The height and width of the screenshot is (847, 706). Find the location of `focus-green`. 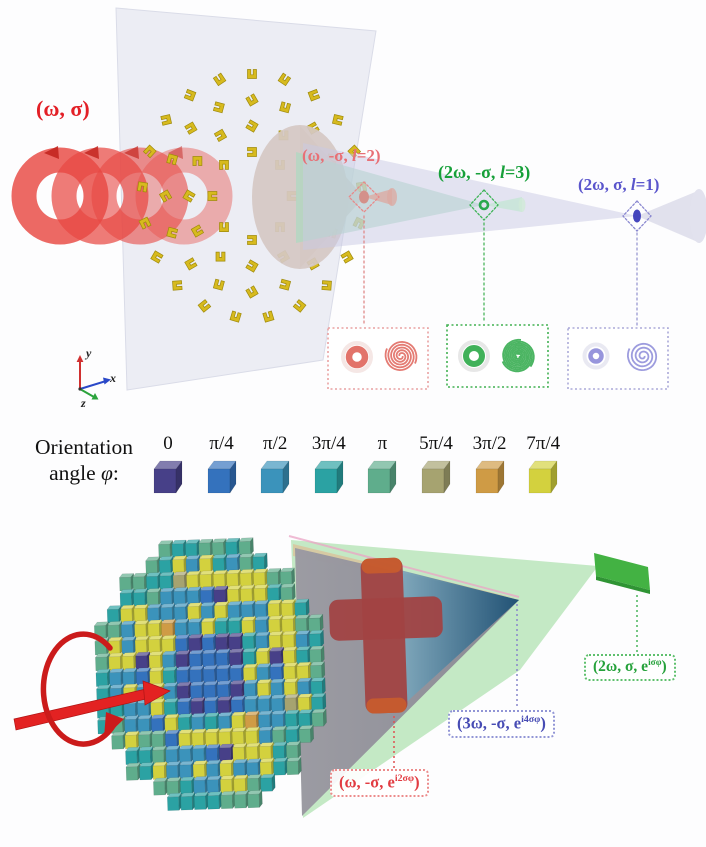

focus-green is located at coordinates (484, 205).